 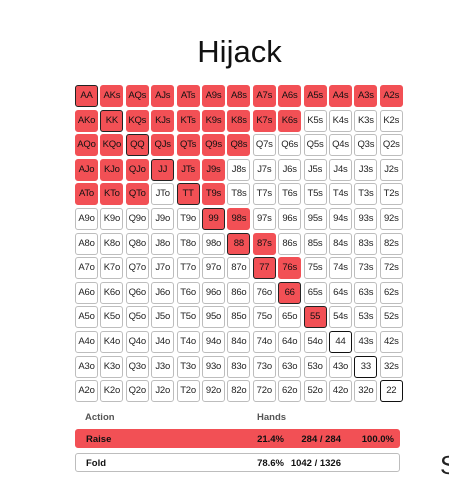 I want to click on hand-cell: 62s, so click(x=391, y=292).